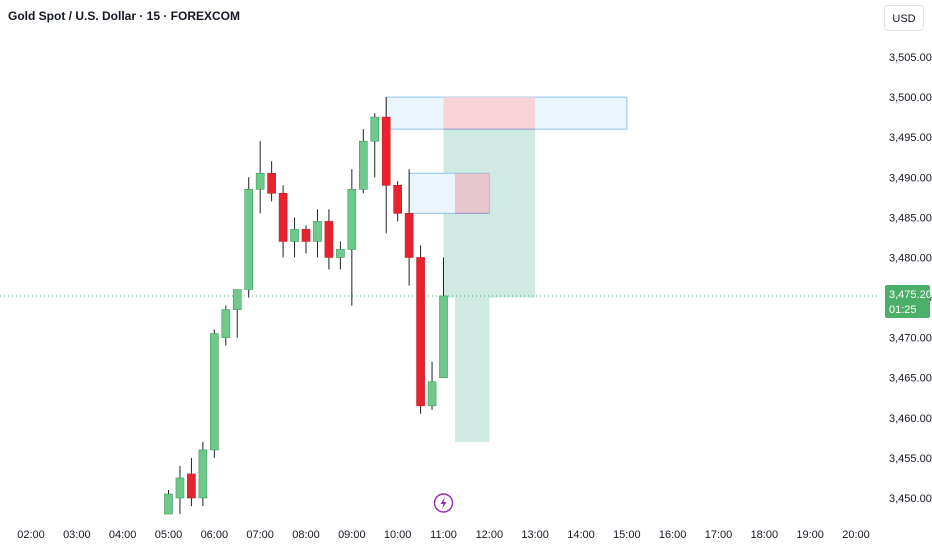 Image resolution: width=932 pixels, height=550 pixels. Describe the element at coordinates (472, 327) in the screenshot. I see `inner-target-zone` at that location.